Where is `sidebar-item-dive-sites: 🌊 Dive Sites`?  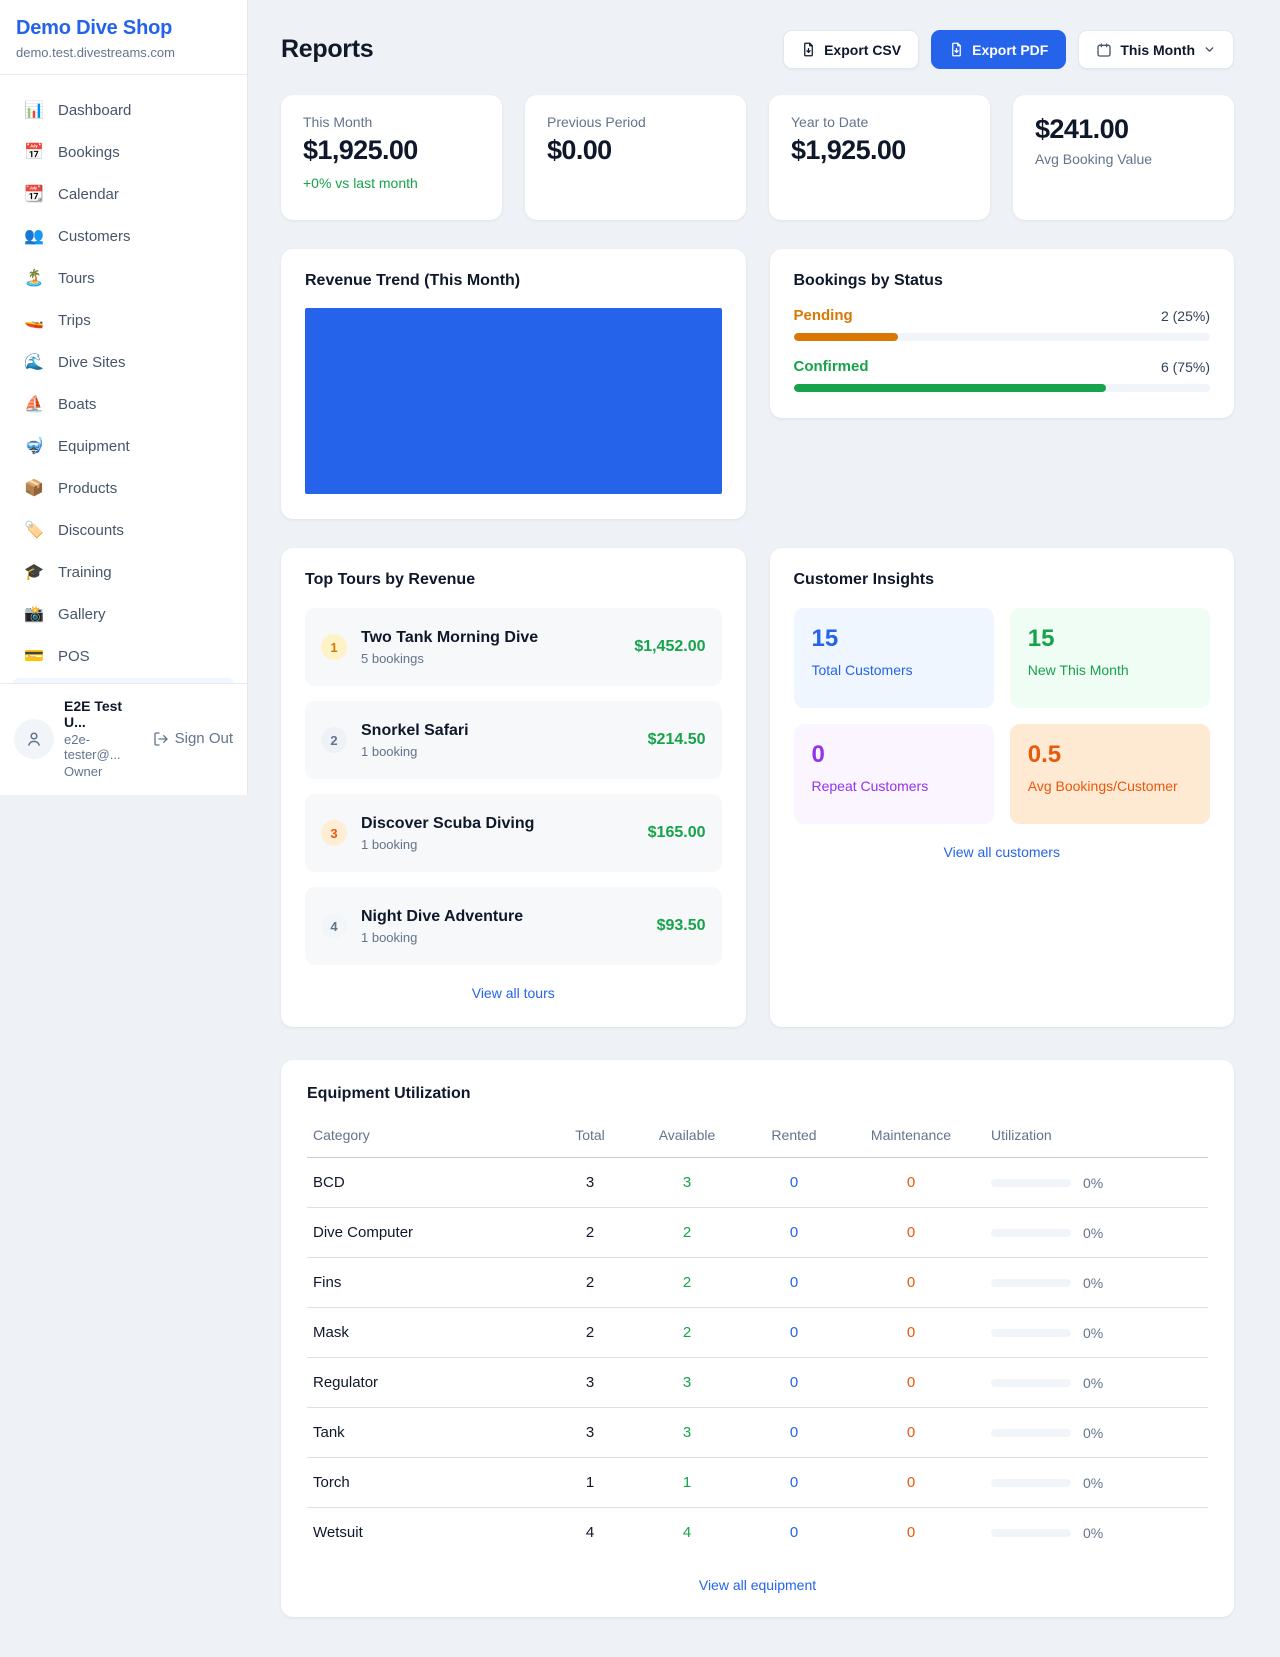 sidebar-item-dive-sites: 🌊 Dive Sites is located at coordinates (123, 362).